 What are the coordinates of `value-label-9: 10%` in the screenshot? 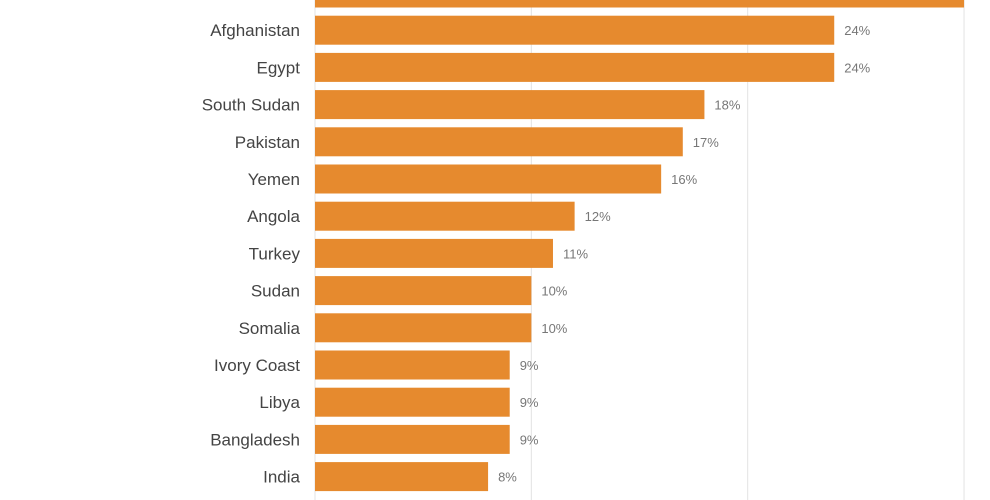 It's located at (554, 328).